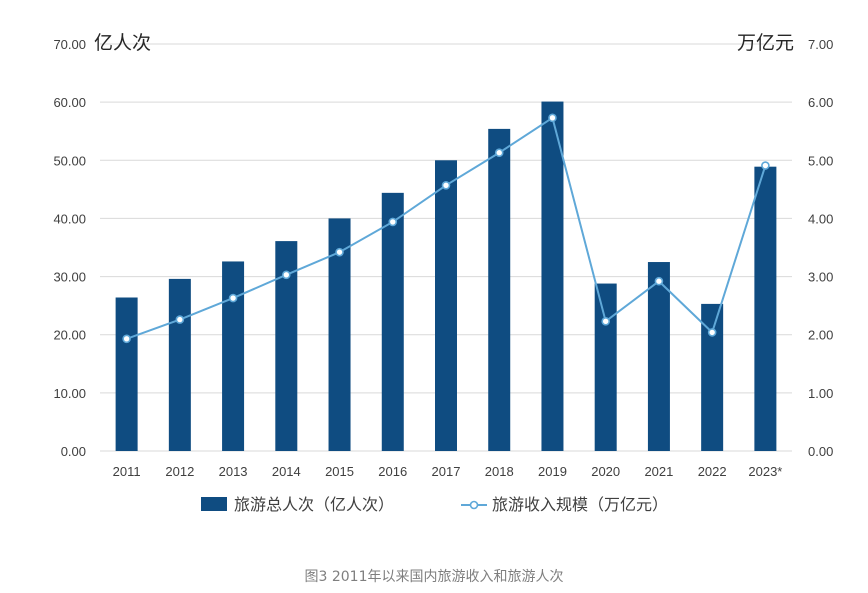 The width and height of the screenshot is (868, 593). What do you see at coordinates (765, 471) in the screenshot?
I see `x-tick-label: 2023*` at bounding box center [765, 471].